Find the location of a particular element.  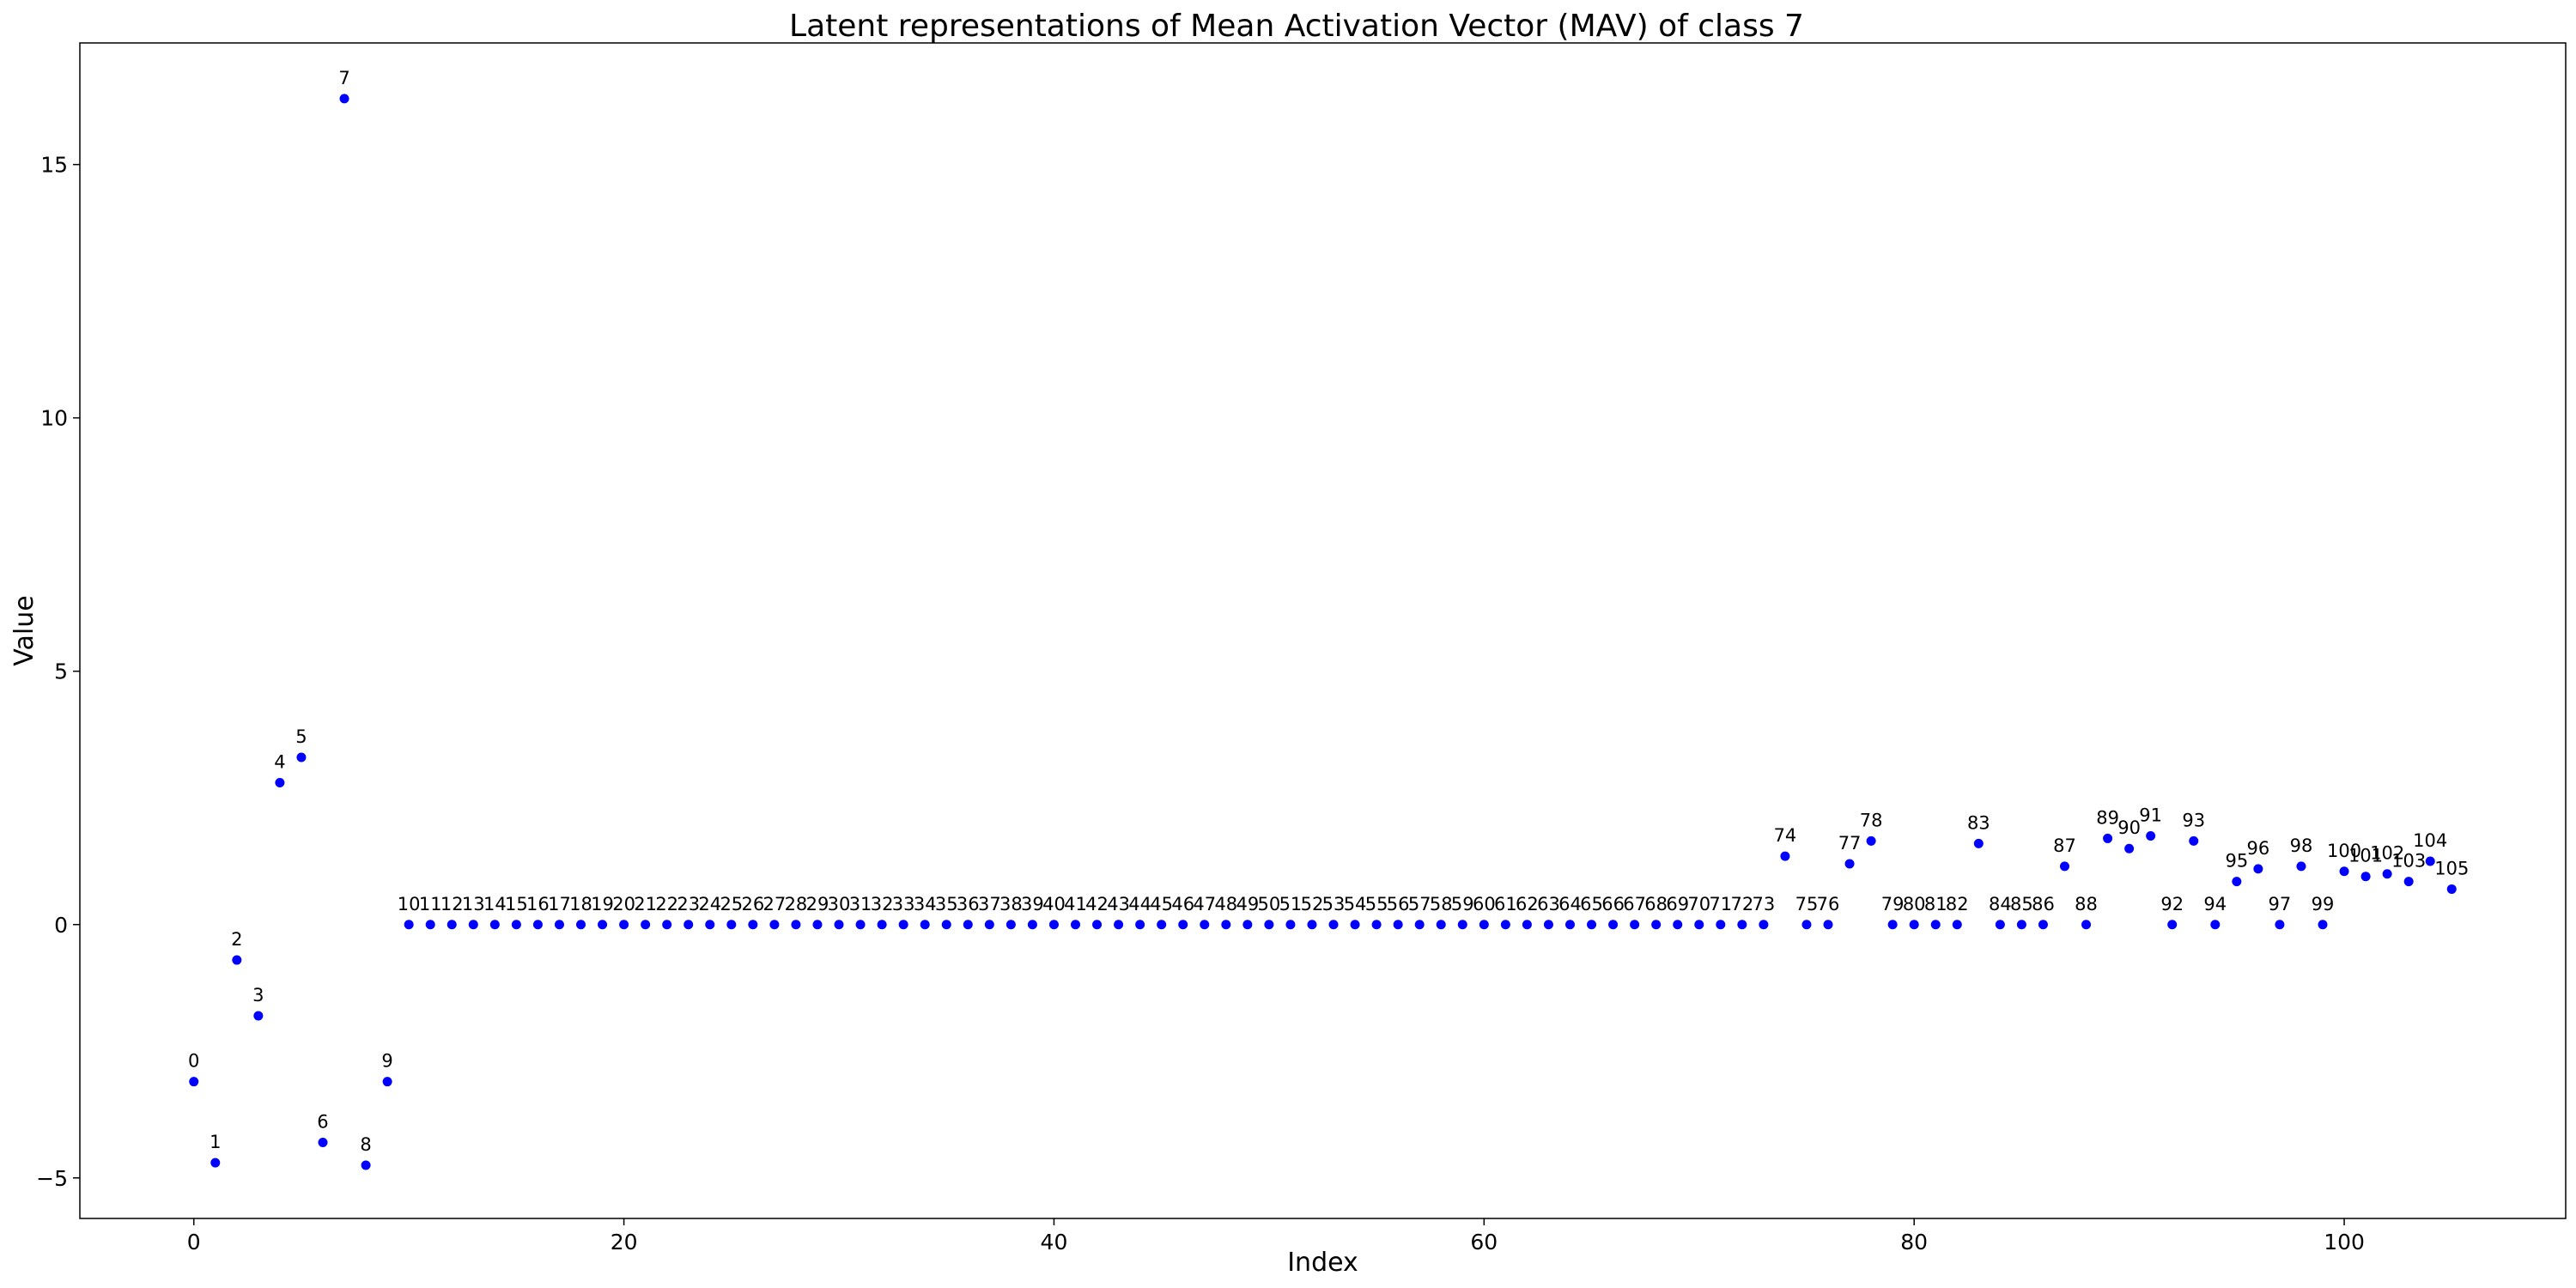

point-label: 13 is located at coordinates (474, 904).